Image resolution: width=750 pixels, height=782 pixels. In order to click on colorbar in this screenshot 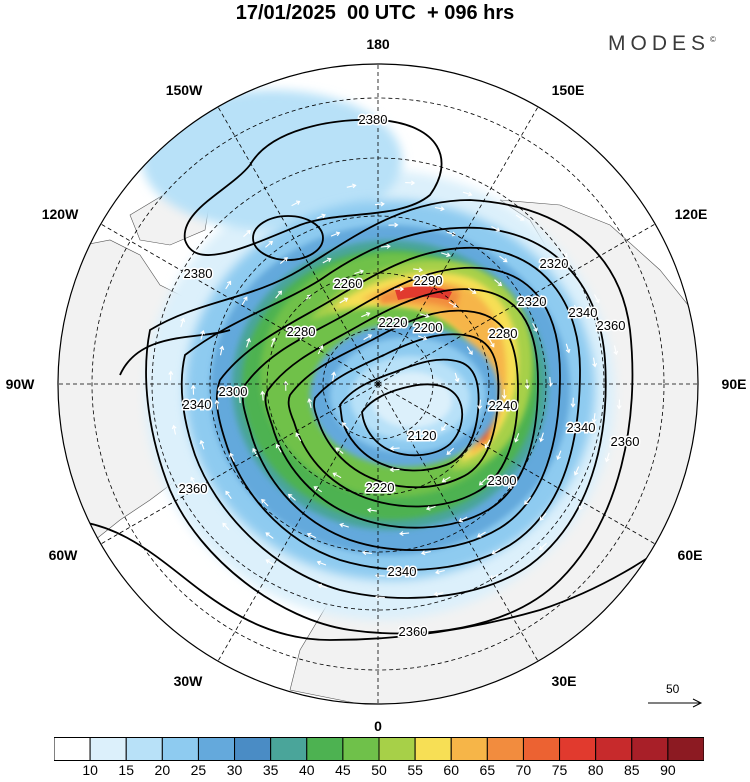, I will do `click(379, 749)`.